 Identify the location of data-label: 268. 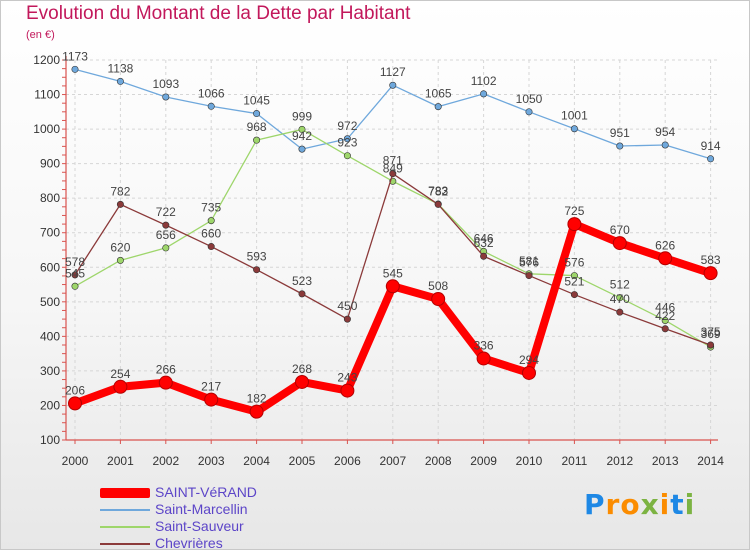
(302, 369).